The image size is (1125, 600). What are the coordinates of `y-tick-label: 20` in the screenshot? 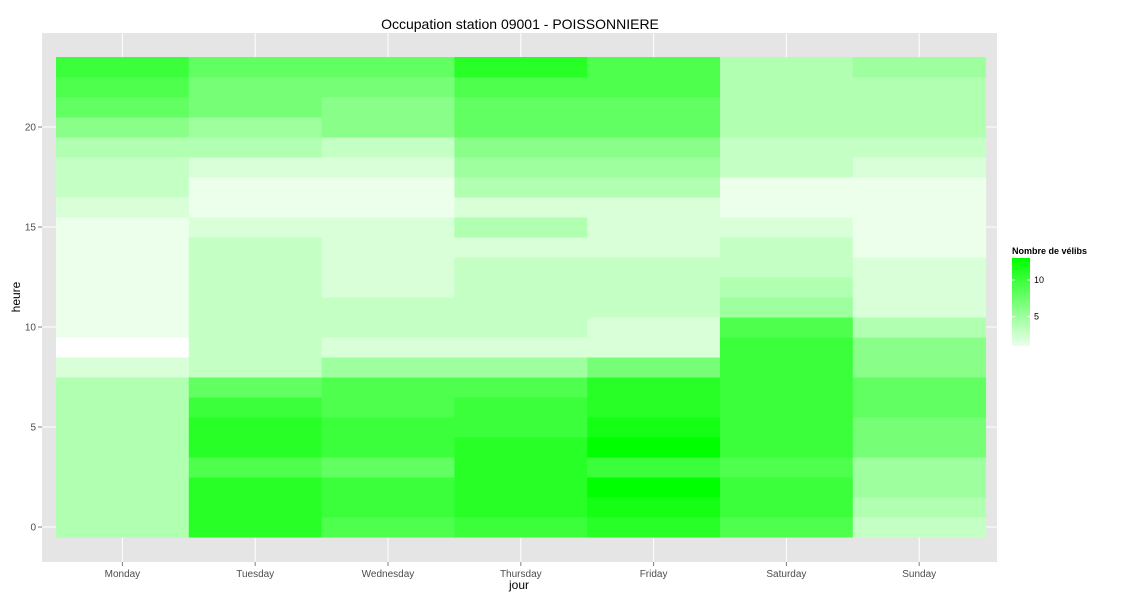 It's located at (31, 128).